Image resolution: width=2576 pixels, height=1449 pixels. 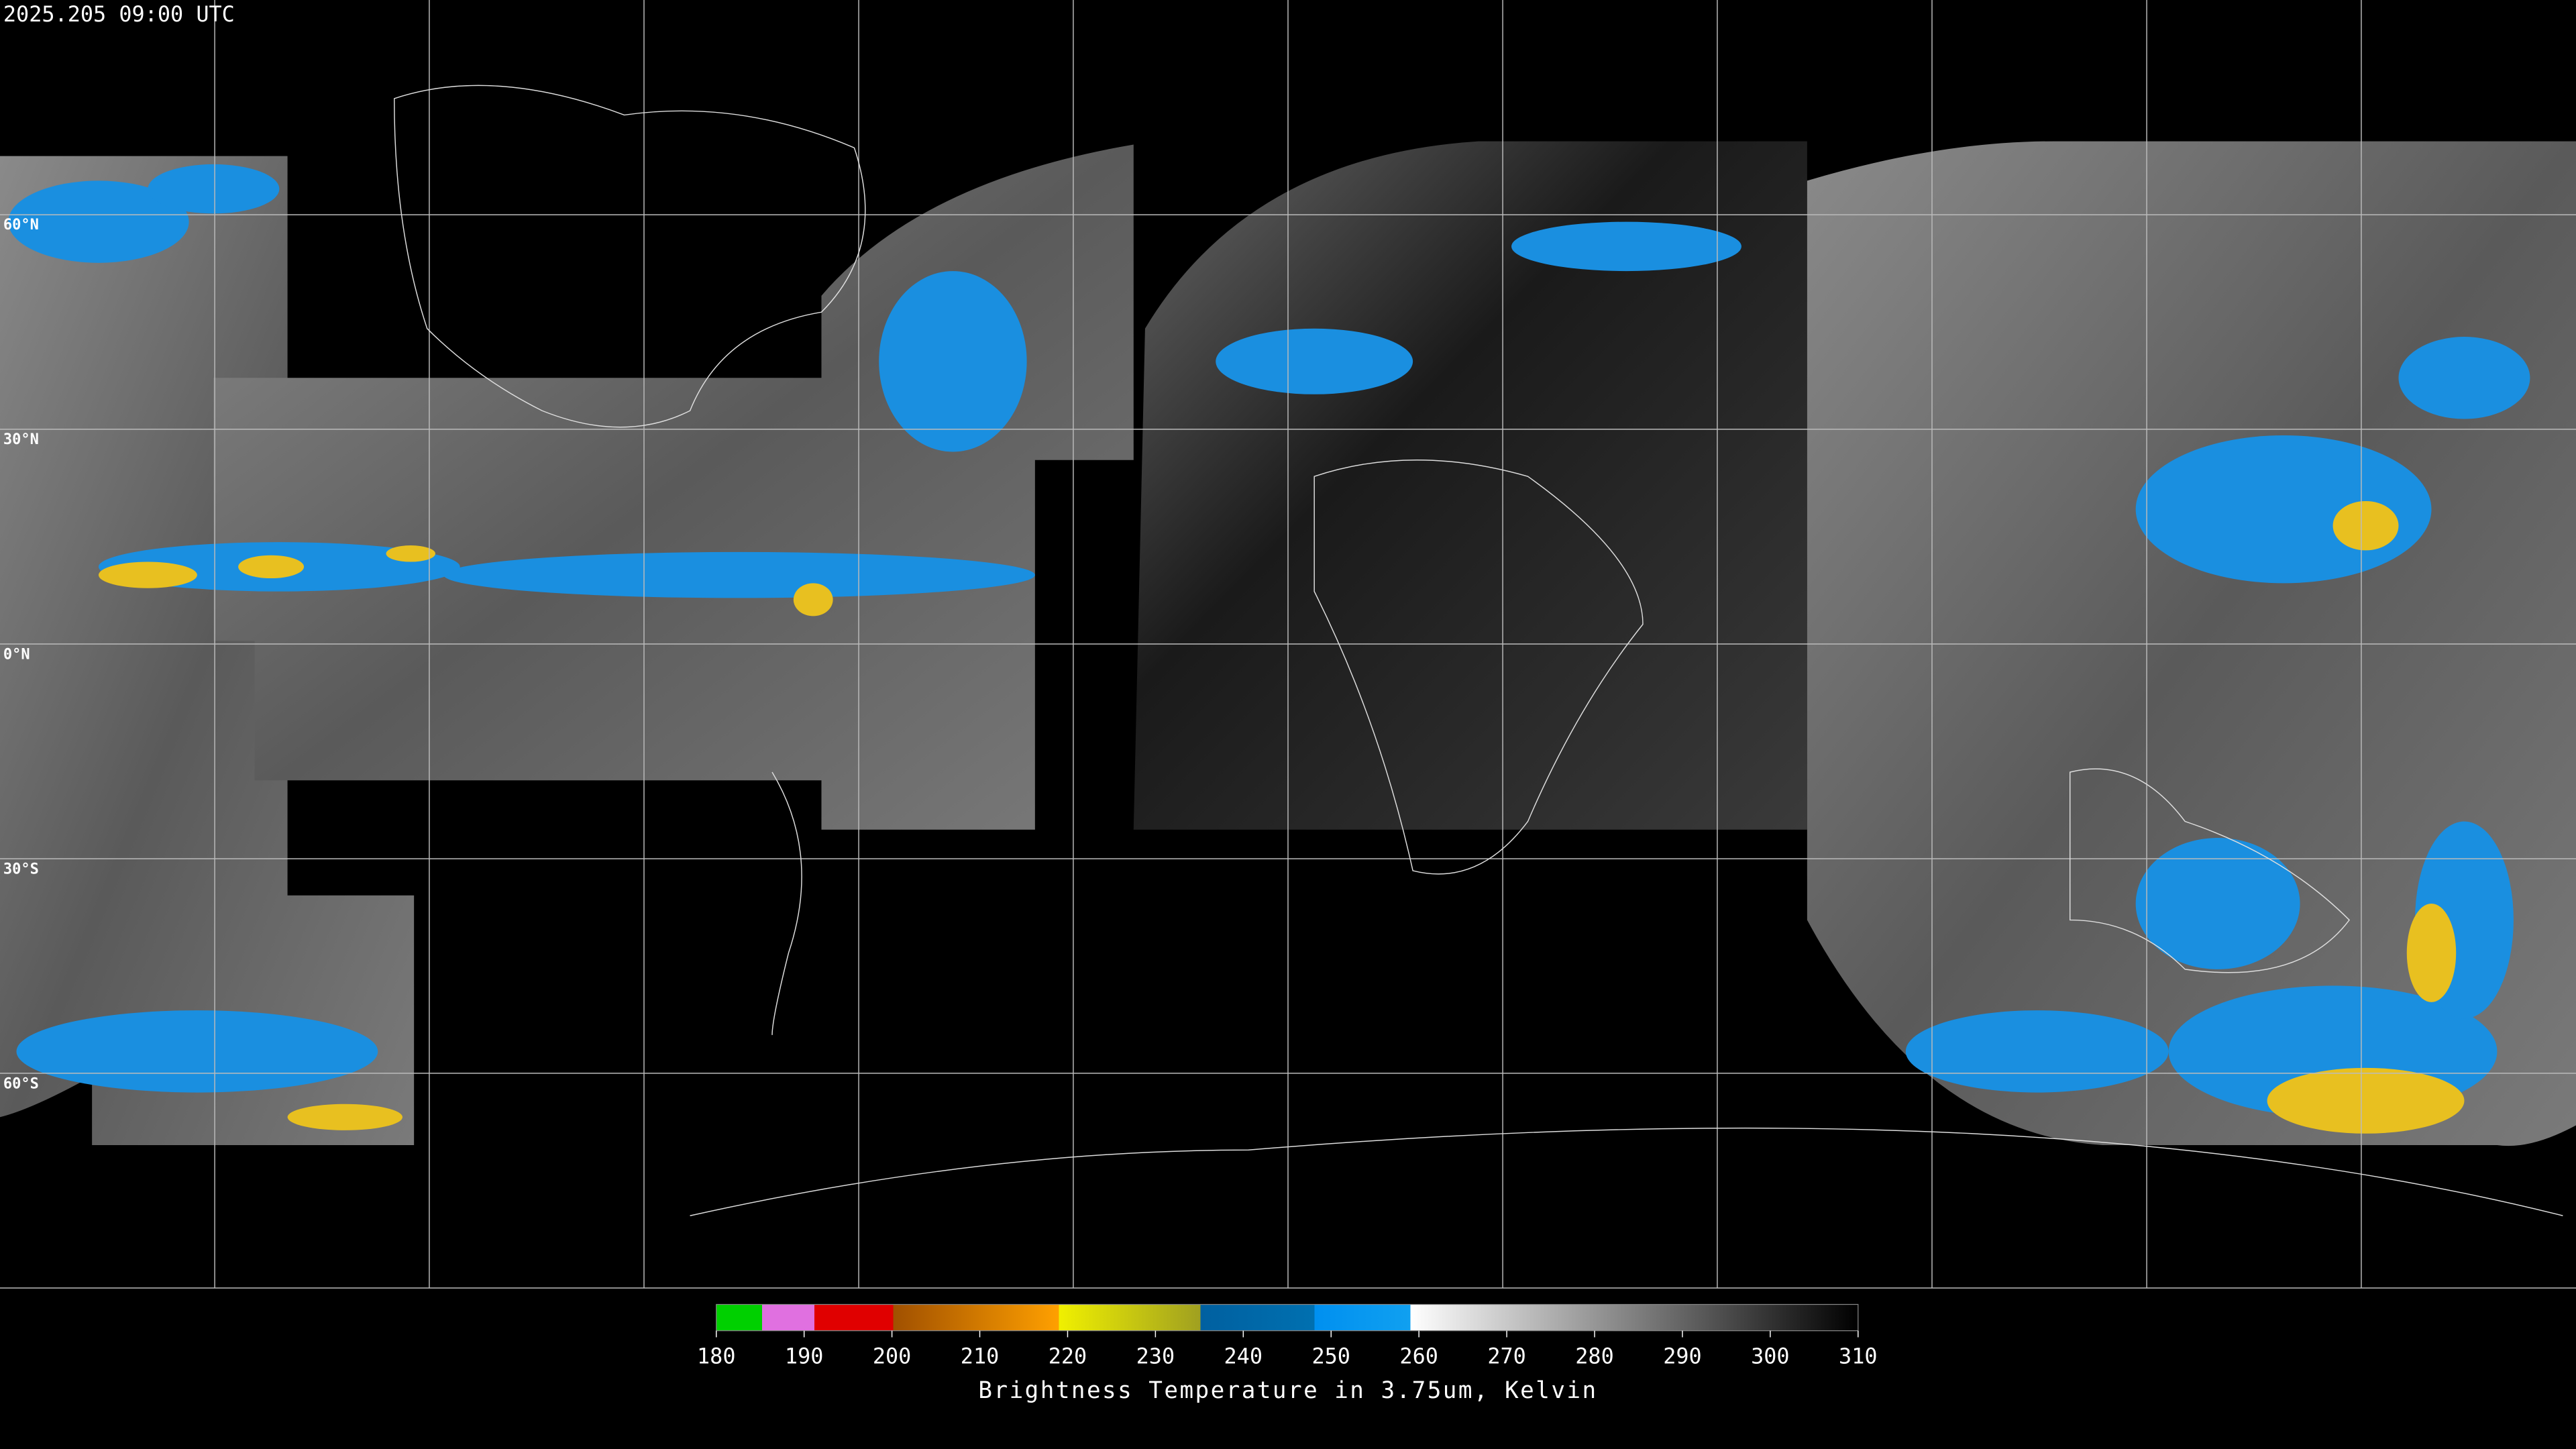 I want to click on colorbar-tick-label: 190, so click(x=804, y=1356).